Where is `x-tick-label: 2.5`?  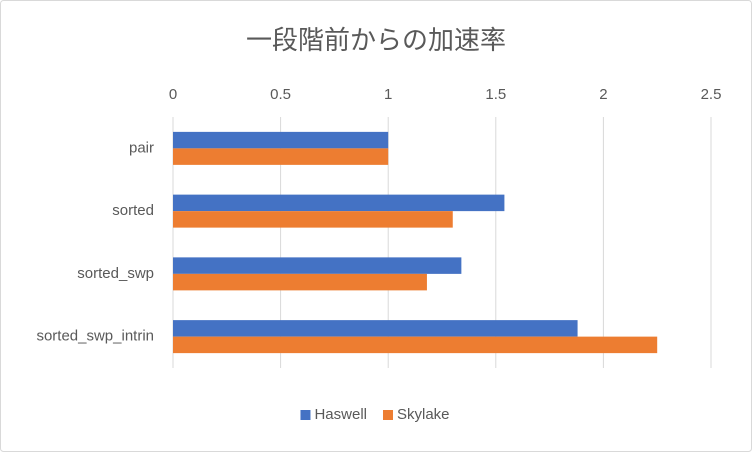
x-tick-label: 2.5 is located at coordinates (711, 94).